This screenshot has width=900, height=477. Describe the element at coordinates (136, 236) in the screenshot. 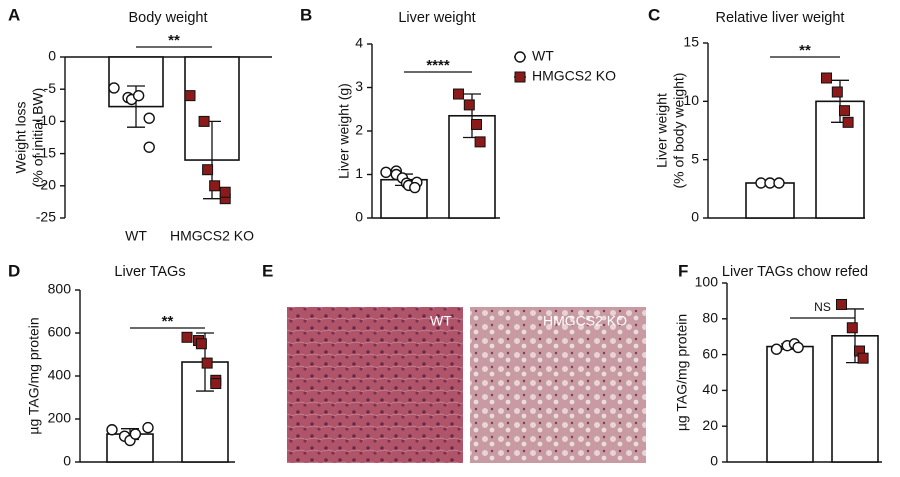

I see `x-tick-label: WT` at that location.